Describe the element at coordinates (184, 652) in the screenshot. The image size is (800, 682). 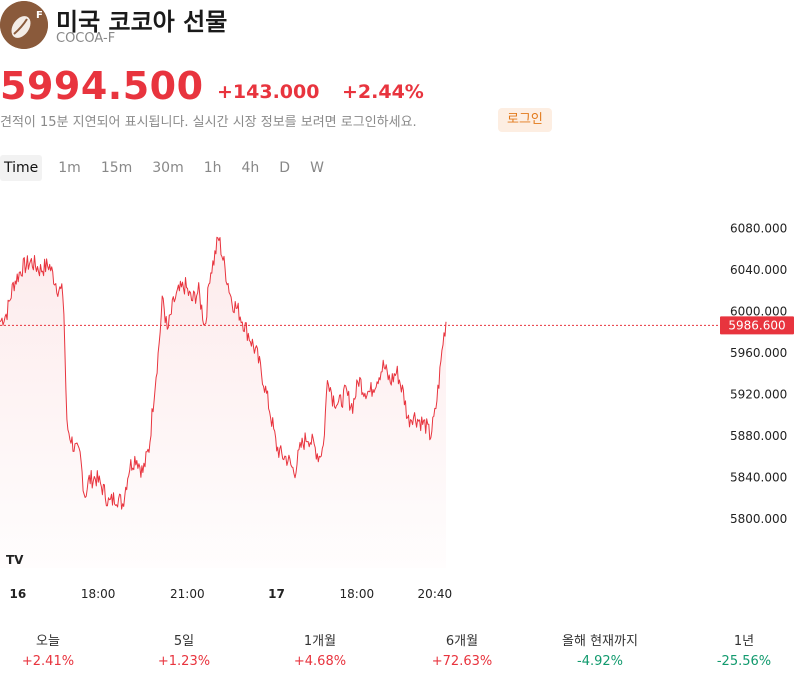
I see `stat-period: 5일 +1.23%` at that location.